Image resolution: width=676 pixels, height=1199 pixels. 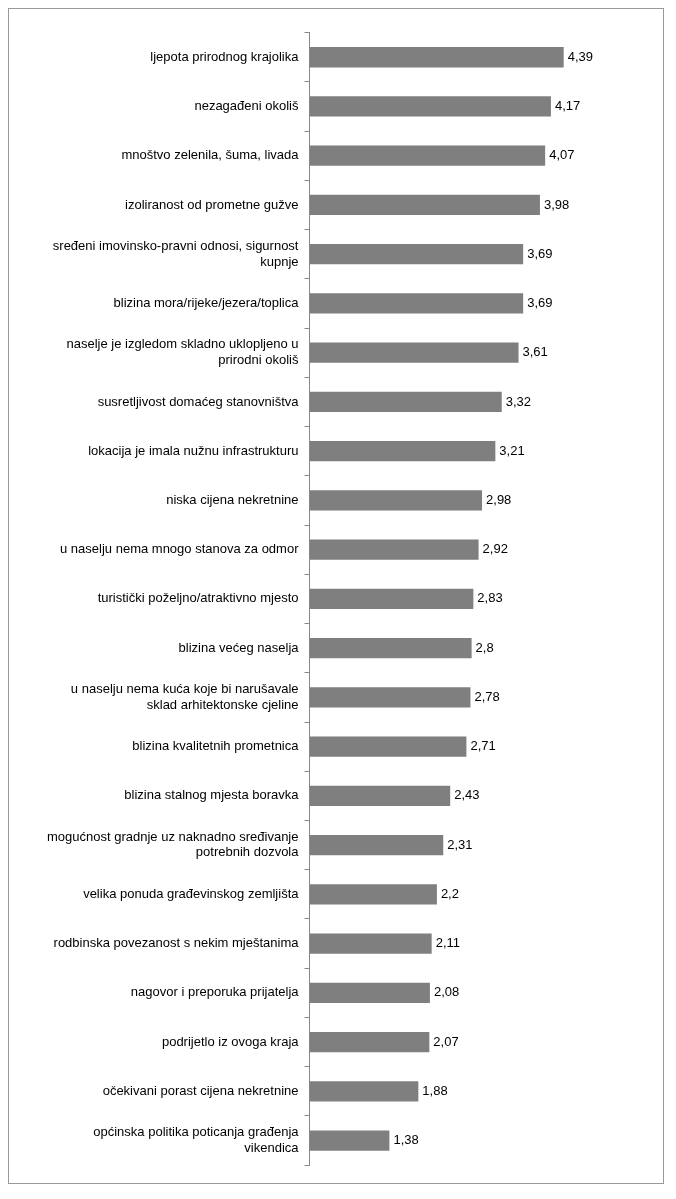 What do you see at coordinates (435, 1090) in the screenshot?
I see `data-label: 1,88` at bounding box center [435, 1090].